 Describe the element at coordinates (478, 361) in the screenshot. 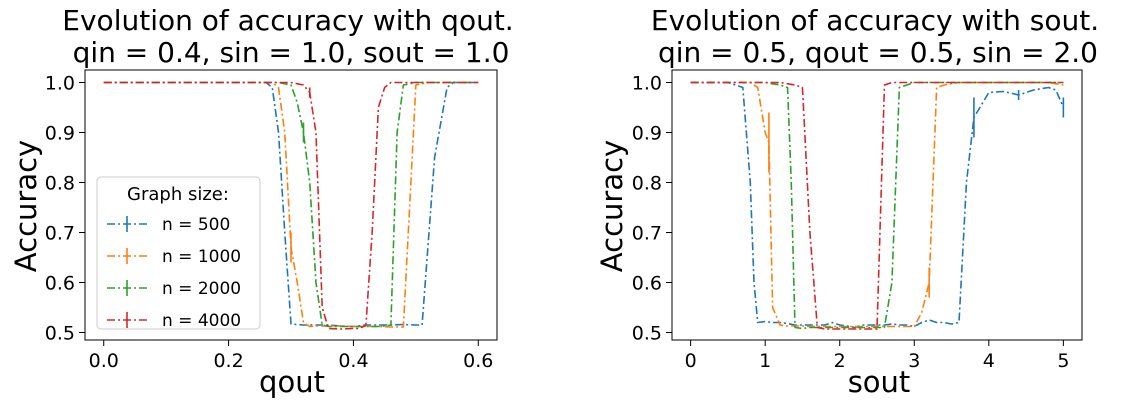

I see `x-tick-label: 0.6` at that location.